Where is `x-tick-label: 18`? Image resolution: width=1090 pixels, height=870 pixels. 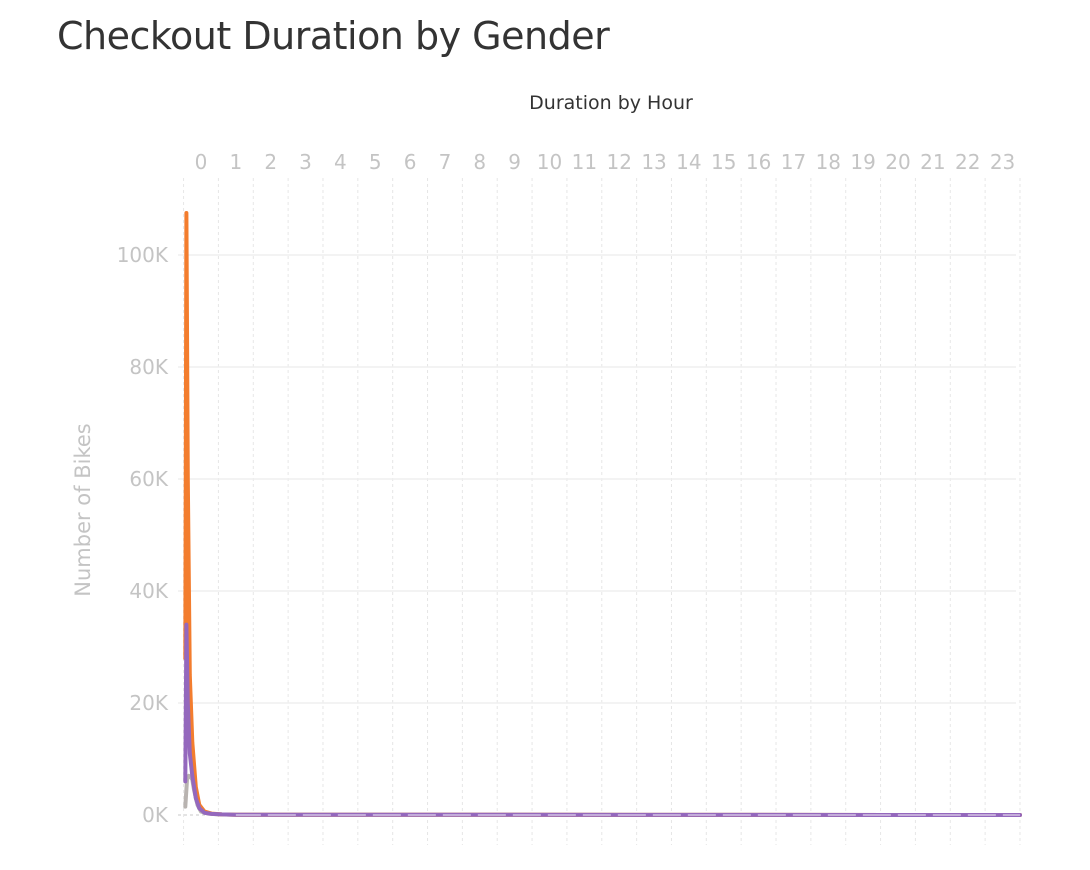 x-tick-label: 18 is located at coordinates (828, 162).